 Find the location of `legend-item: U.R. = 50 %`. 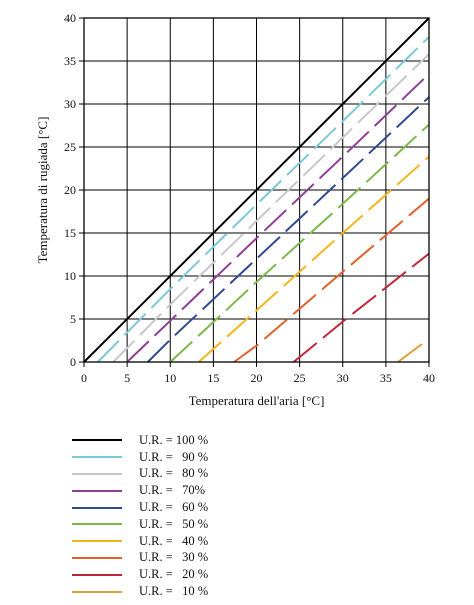

legend-item: U.R. = 50 % is located at coordinates (232, 524).